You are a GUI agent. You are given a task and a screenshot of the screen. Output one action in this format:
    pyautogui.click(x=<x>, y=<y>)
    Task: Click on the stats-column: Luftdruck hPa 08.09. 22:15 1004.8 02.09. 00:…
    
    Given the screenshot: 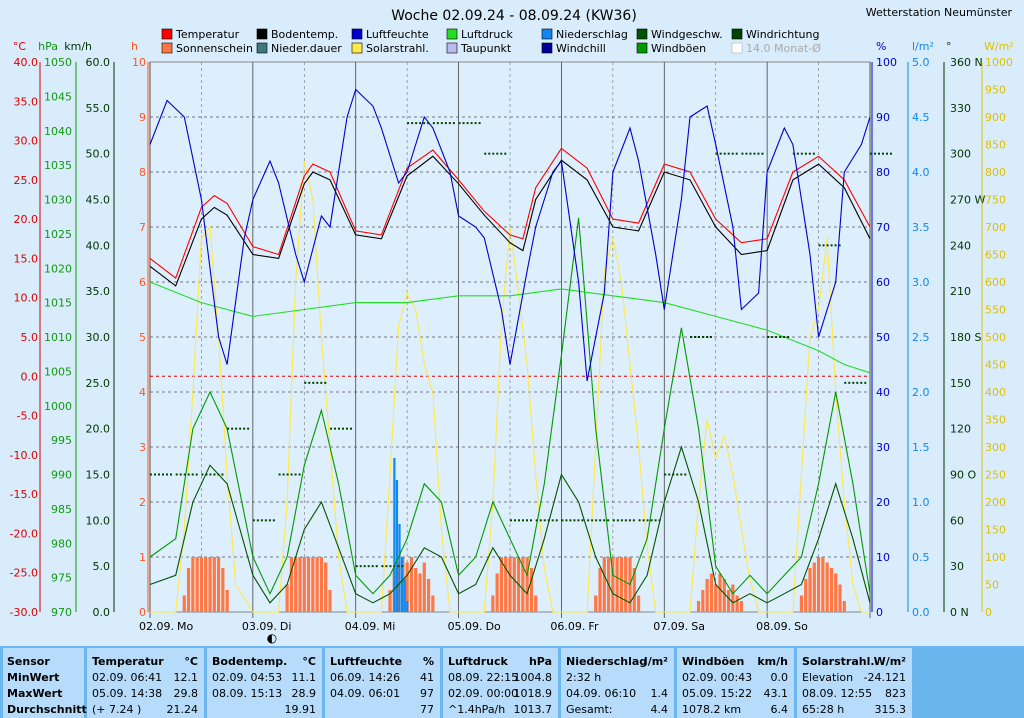 What is the action you would take?
    pyautogui.click(x=500, y=683)
    